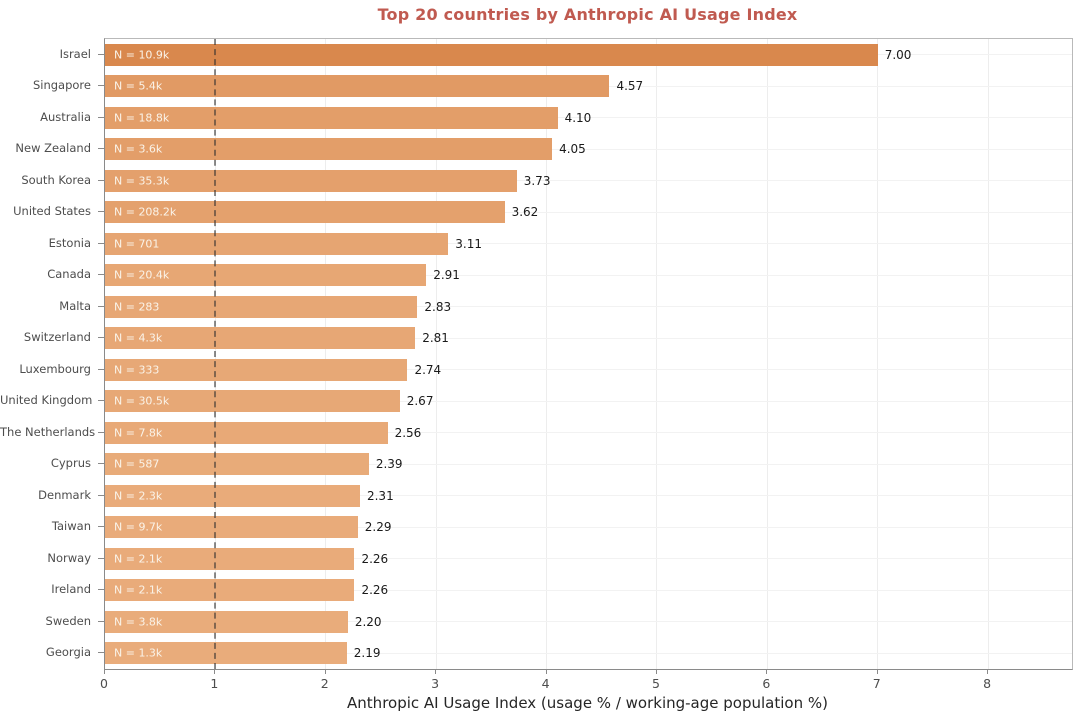 The width and height of the screenshot is (1080, 718). What do you see at coordinates (898, 54) in the screenshot?
I see `value-label: 7.00` at bounding box center [898, 54].